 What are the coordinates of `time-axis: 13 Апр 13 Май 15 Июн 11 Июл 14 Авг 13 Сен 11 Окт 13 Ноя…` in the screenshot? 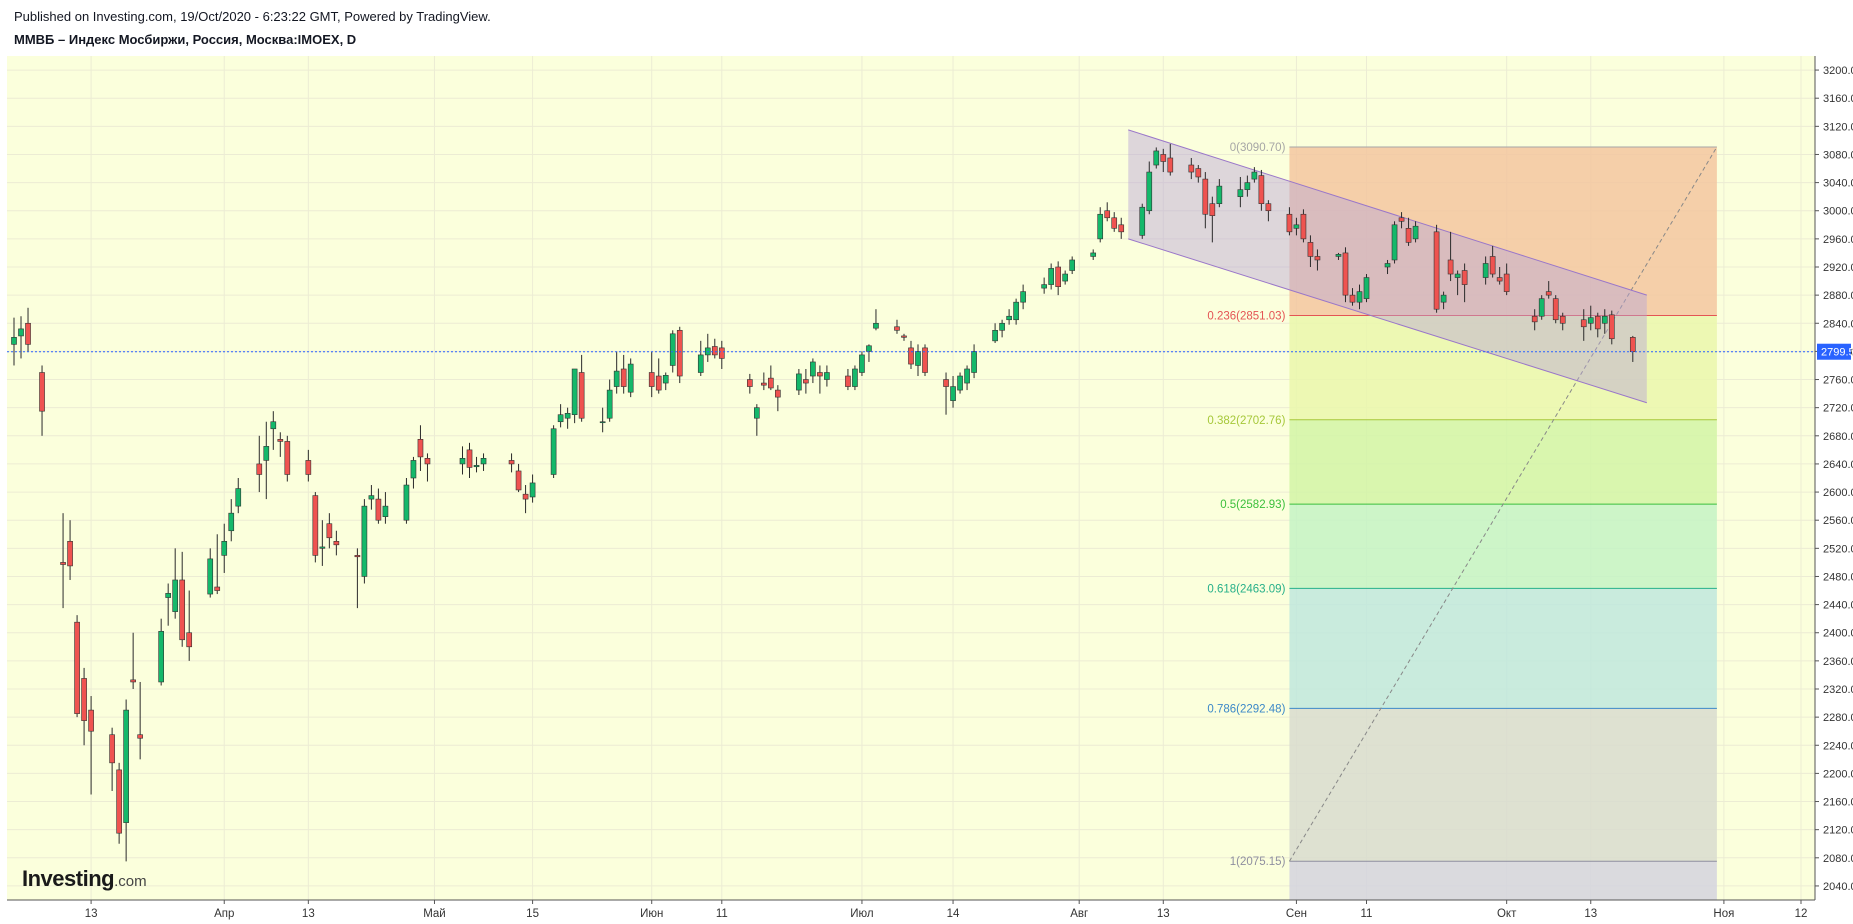 It's located at (911, 909).